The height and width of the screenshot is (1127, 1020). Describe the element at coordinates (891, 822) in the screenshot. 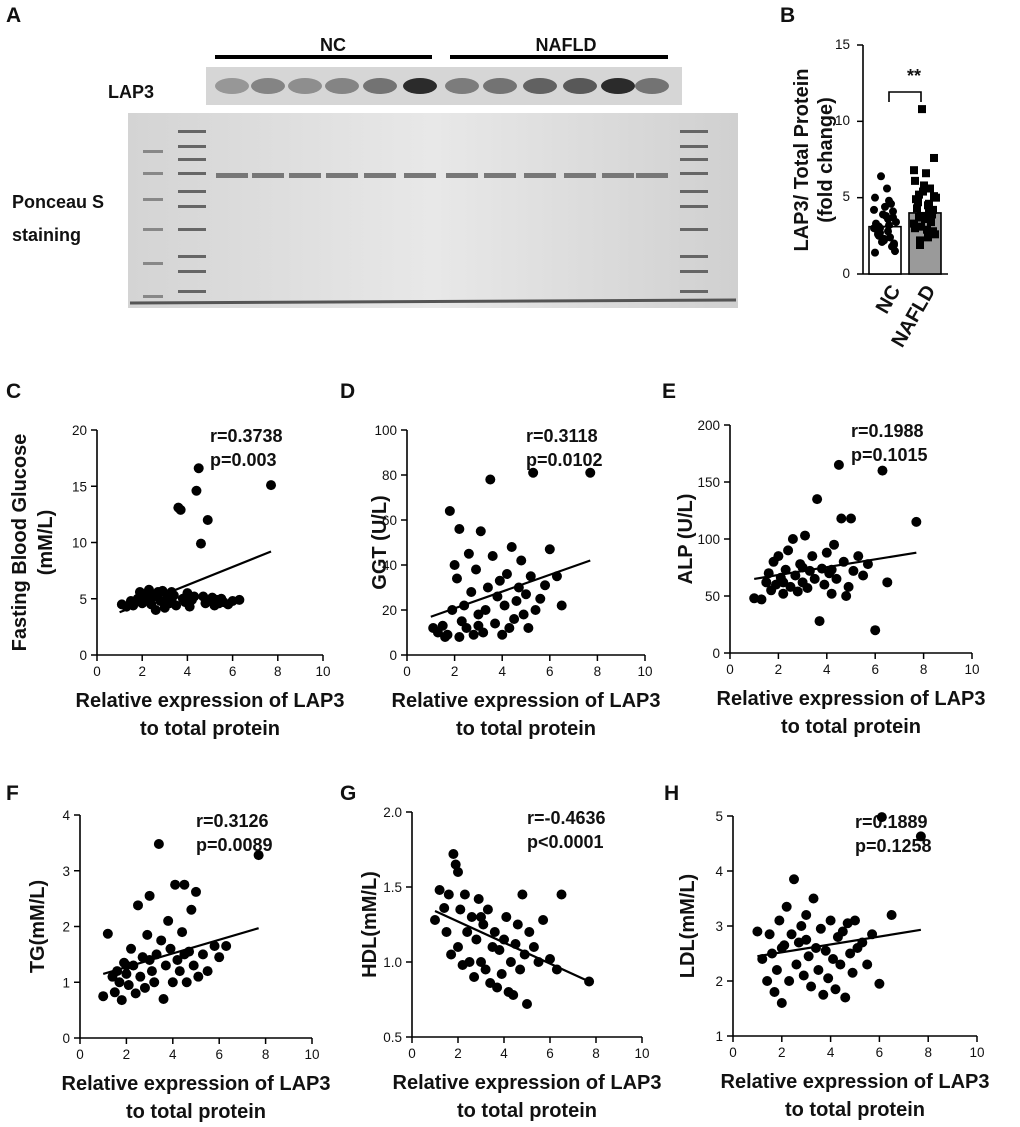

I see `h-stat-r: r=0.1889` at that location.